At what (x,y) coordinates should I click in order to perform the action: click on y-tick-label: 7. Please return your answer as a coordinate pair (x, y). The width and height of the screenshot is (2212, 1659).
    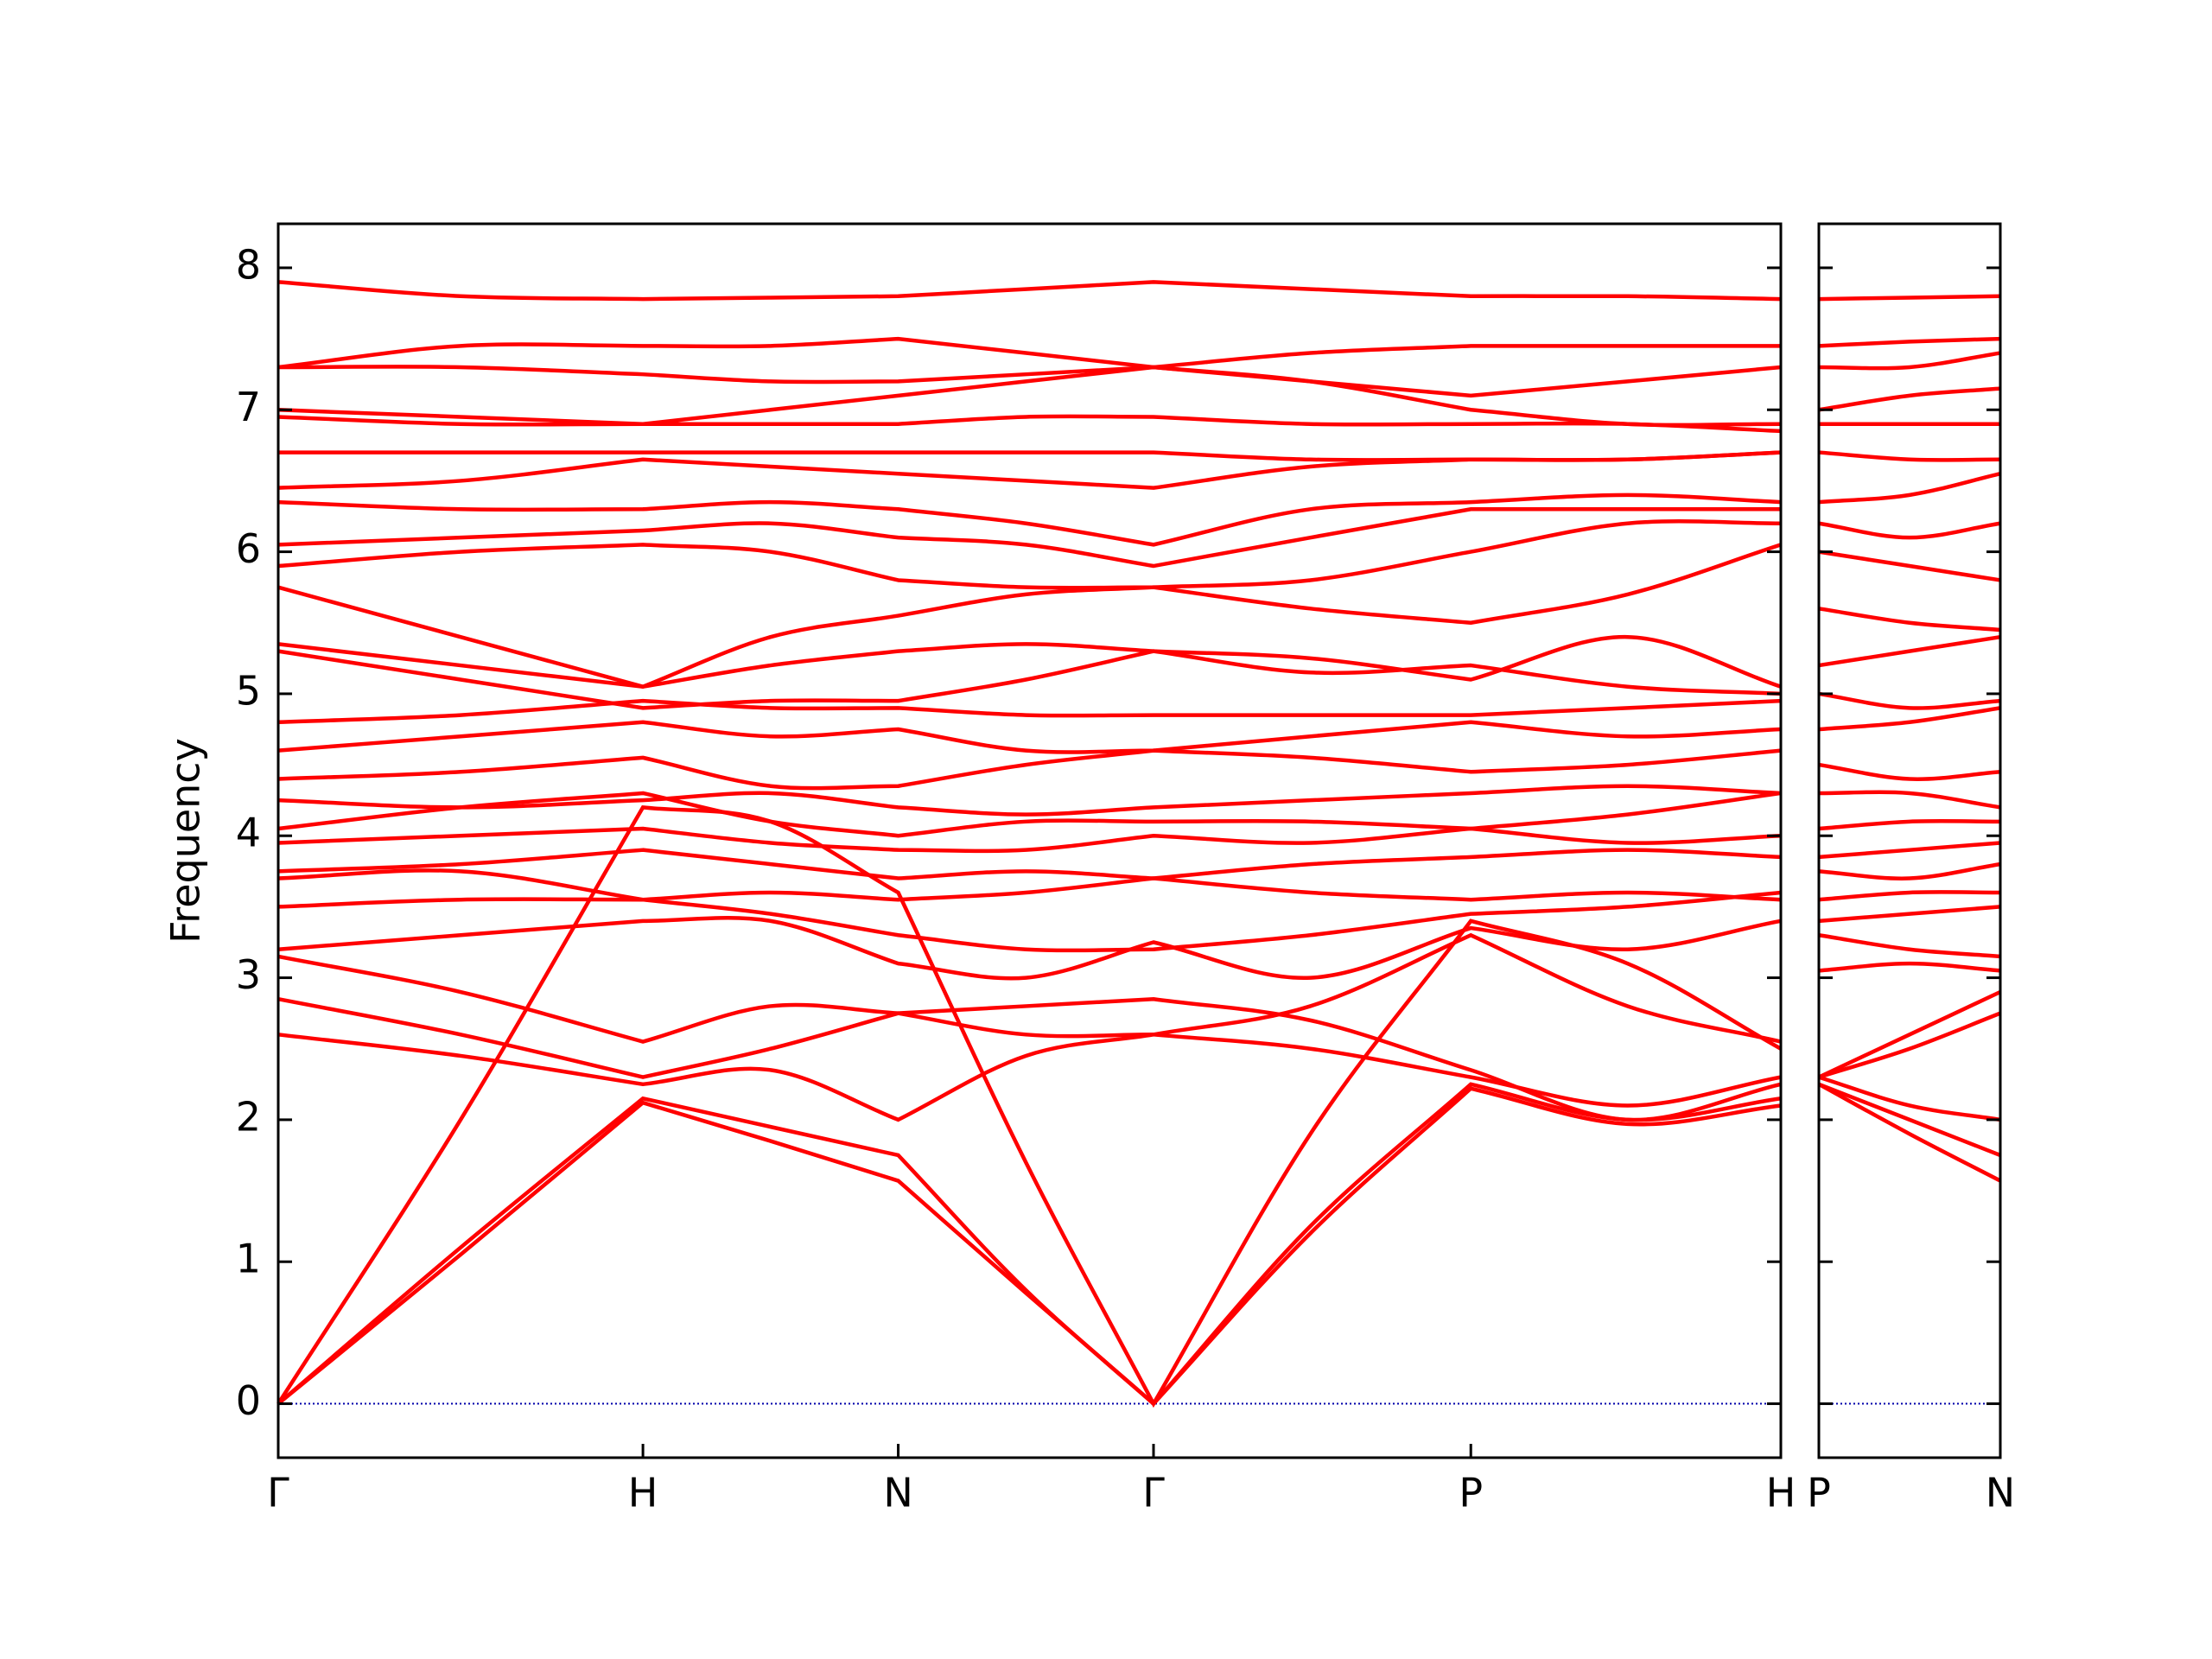
    Looking at the image, I should click on (248, 407).